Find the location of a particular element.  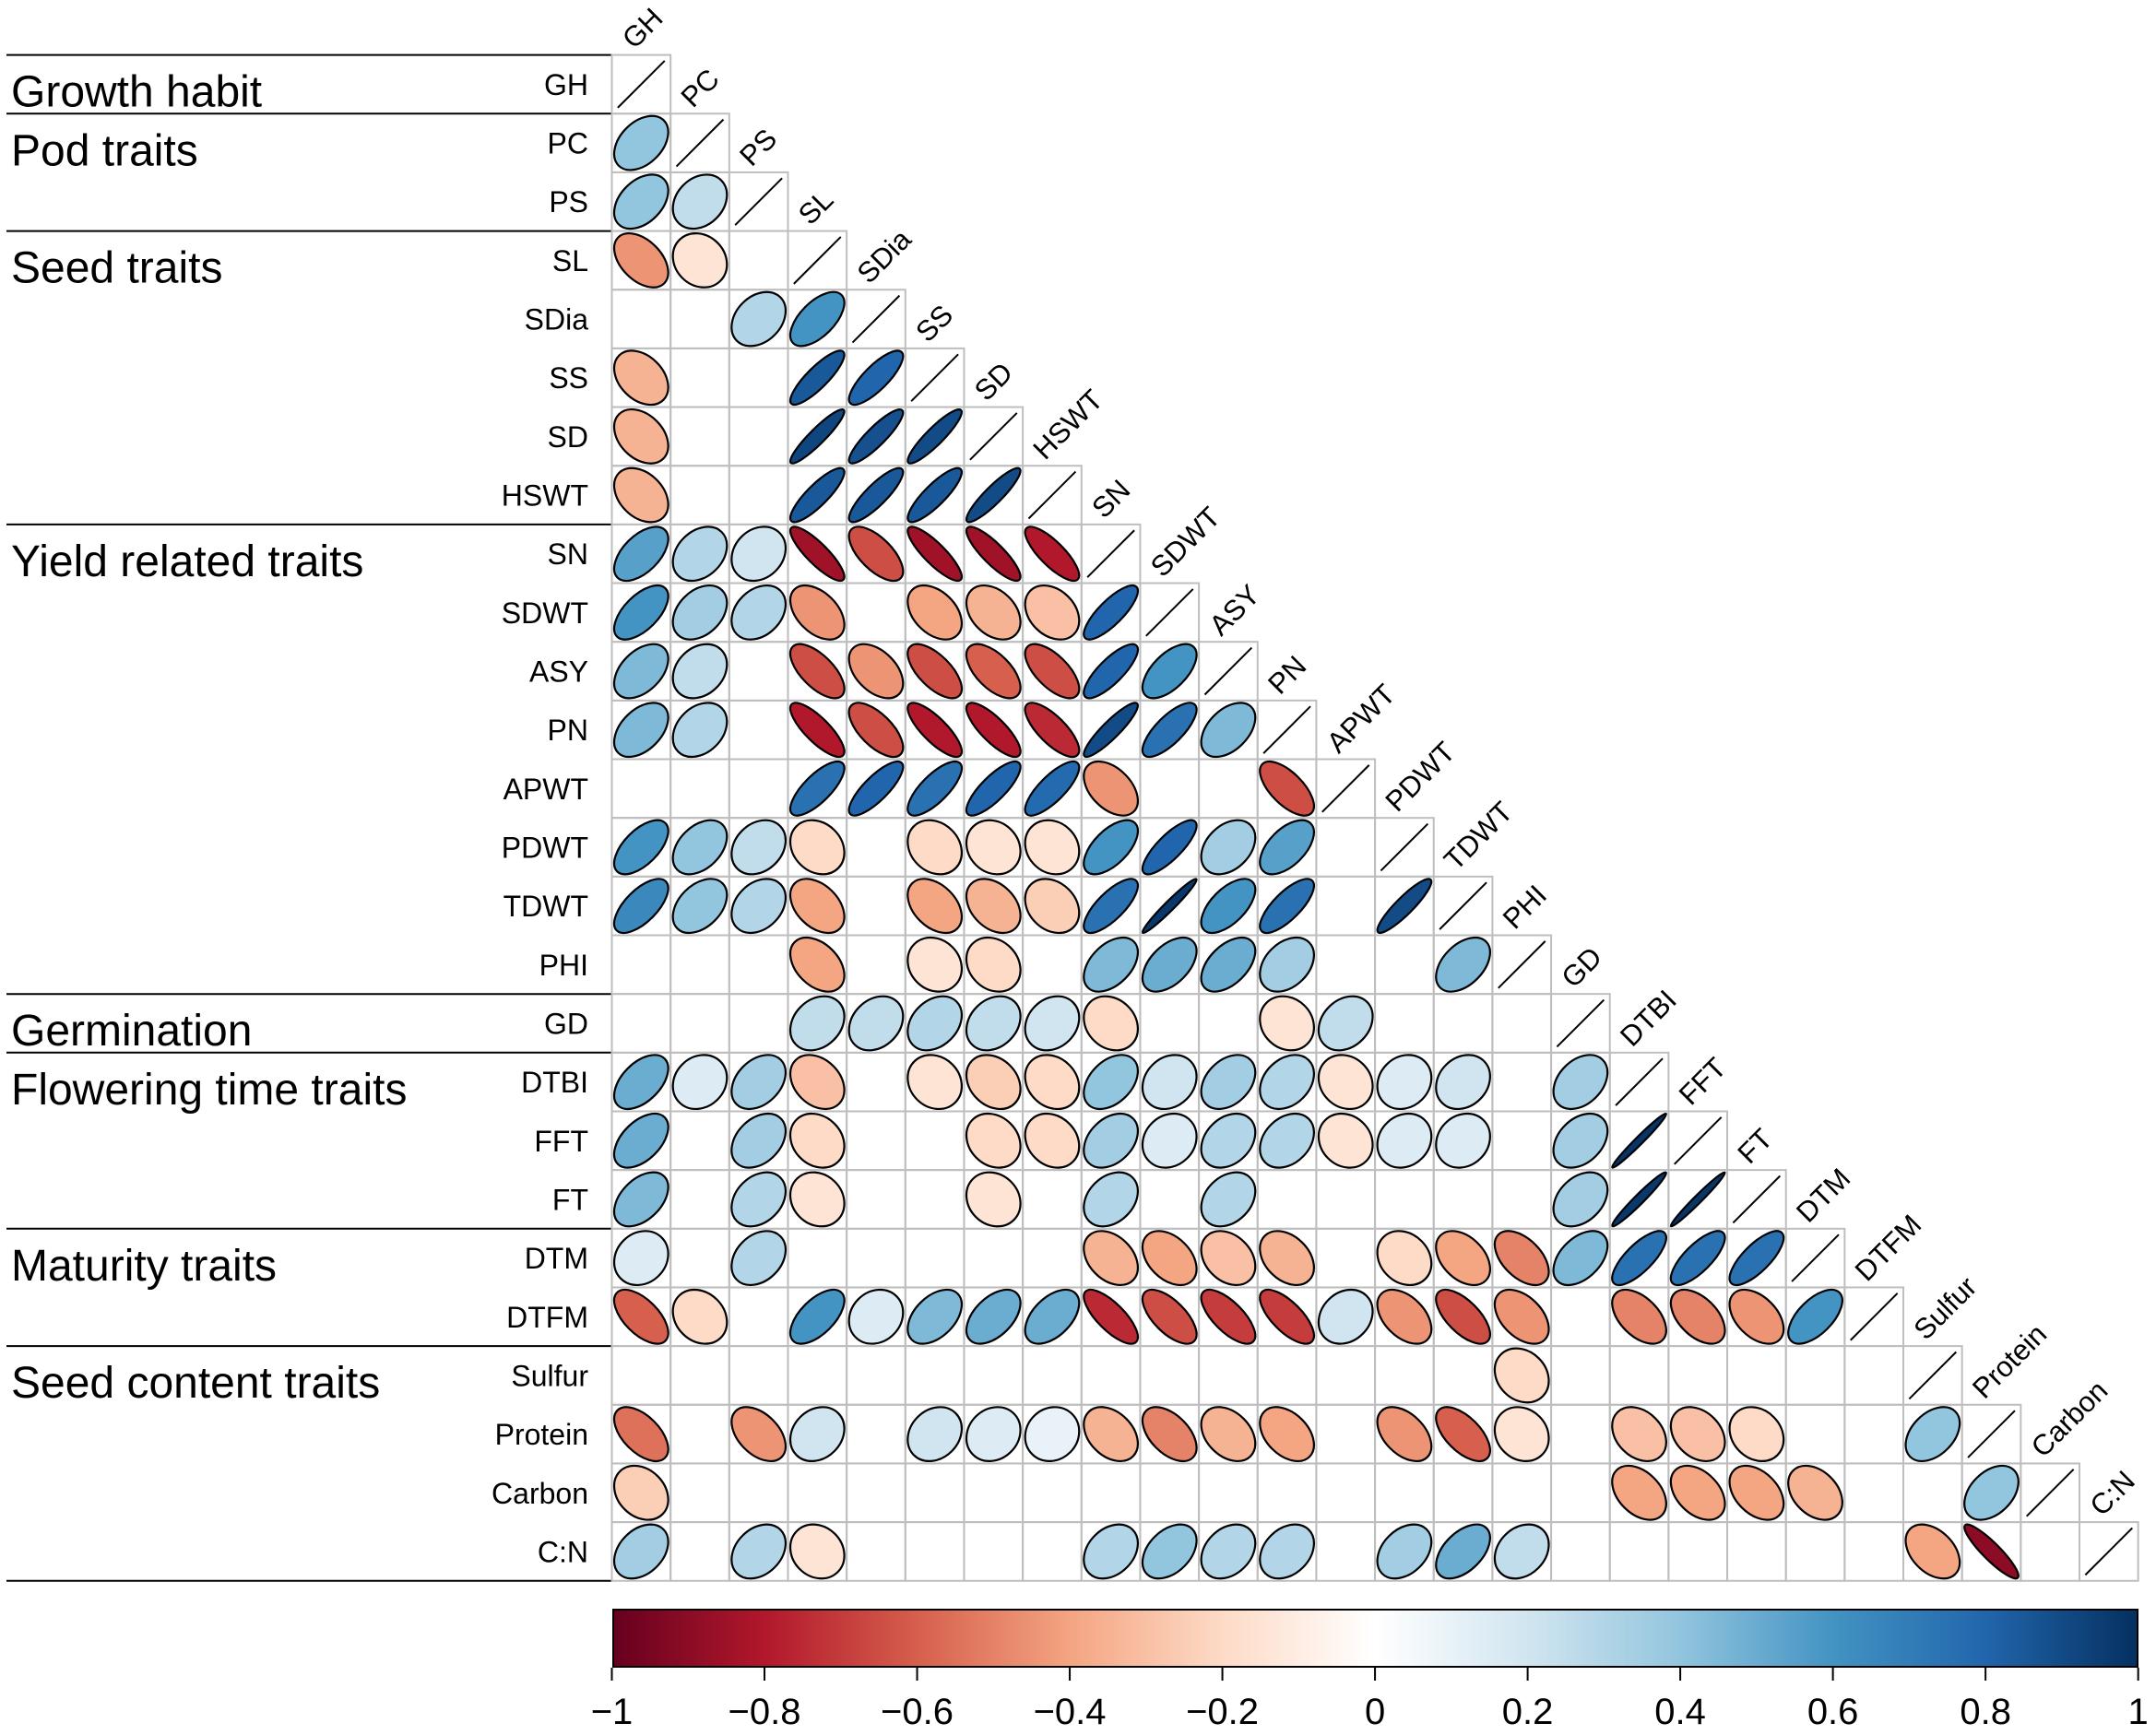

cell-c-n-hswt is located at coordinates (1052, 1551).